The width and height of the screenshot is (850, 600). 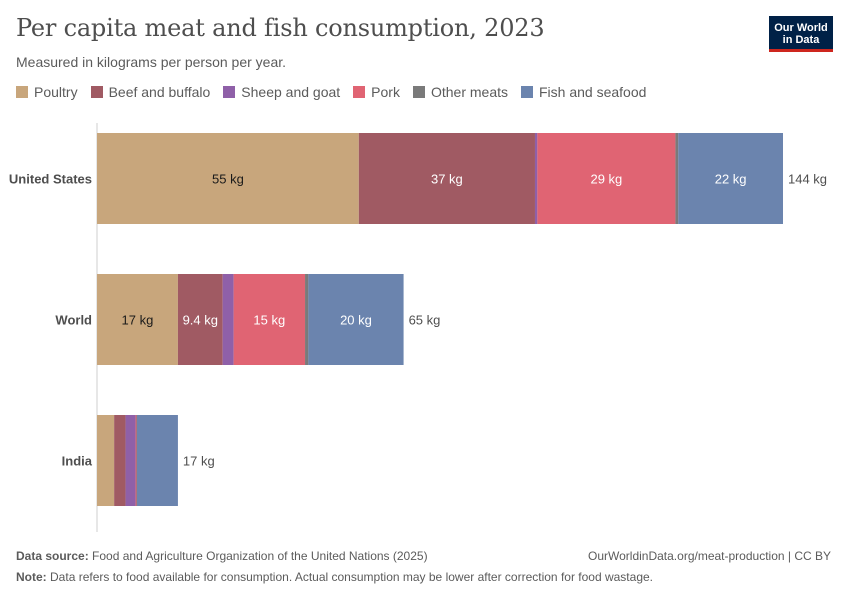 I want to click on bar-group-world: 17 kg 9.4 kg 15 kg 20 kg, so click(x=250, y=319).